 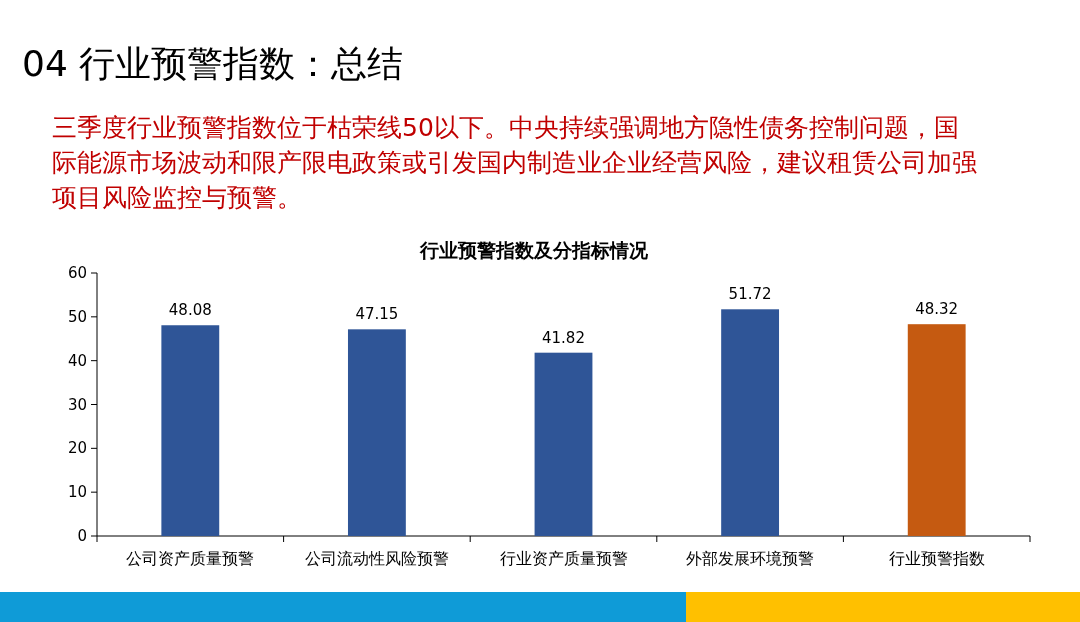 I want to click on text: 三季度行业预警指数位于枯荣线50以下。中央持续强调地方隐性债务控制问题，国际能源市场波动和限产限电政策或引发国内制造业企业经营风险，建议租赁公司加强项目风险监控与预警。, so click(x=515, y=163).